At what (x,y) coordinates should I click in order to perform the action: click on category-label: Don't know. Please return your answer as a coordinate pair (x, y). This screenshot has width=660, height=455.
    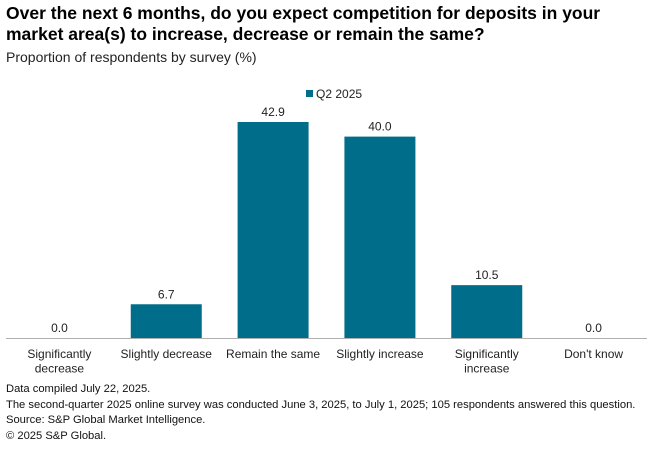
    Looking at the image, I should click on (593, 354).